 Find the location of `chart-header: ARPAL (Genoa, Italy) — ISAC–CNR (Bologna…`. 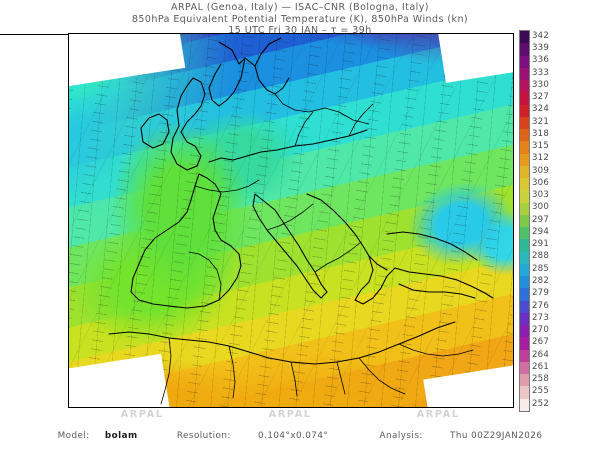

chart-header: ARPAL (Genoa, Italy) — ISAC–CNR (Bologna… is located at coordinates (300, 19).